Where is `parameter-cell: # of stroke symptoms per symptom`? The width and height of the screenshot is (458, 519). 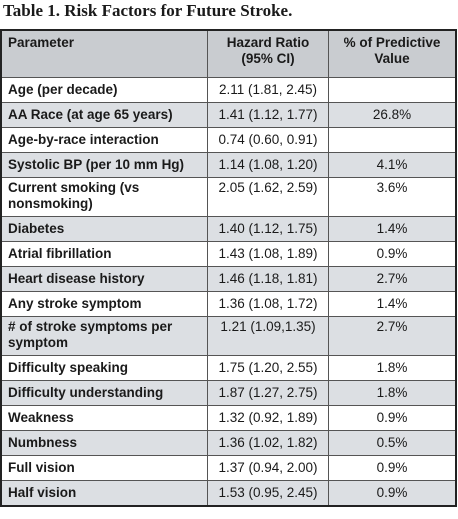
parameter-cell: # of stroke symptoms per symptom is located at coordinates (104, 336).